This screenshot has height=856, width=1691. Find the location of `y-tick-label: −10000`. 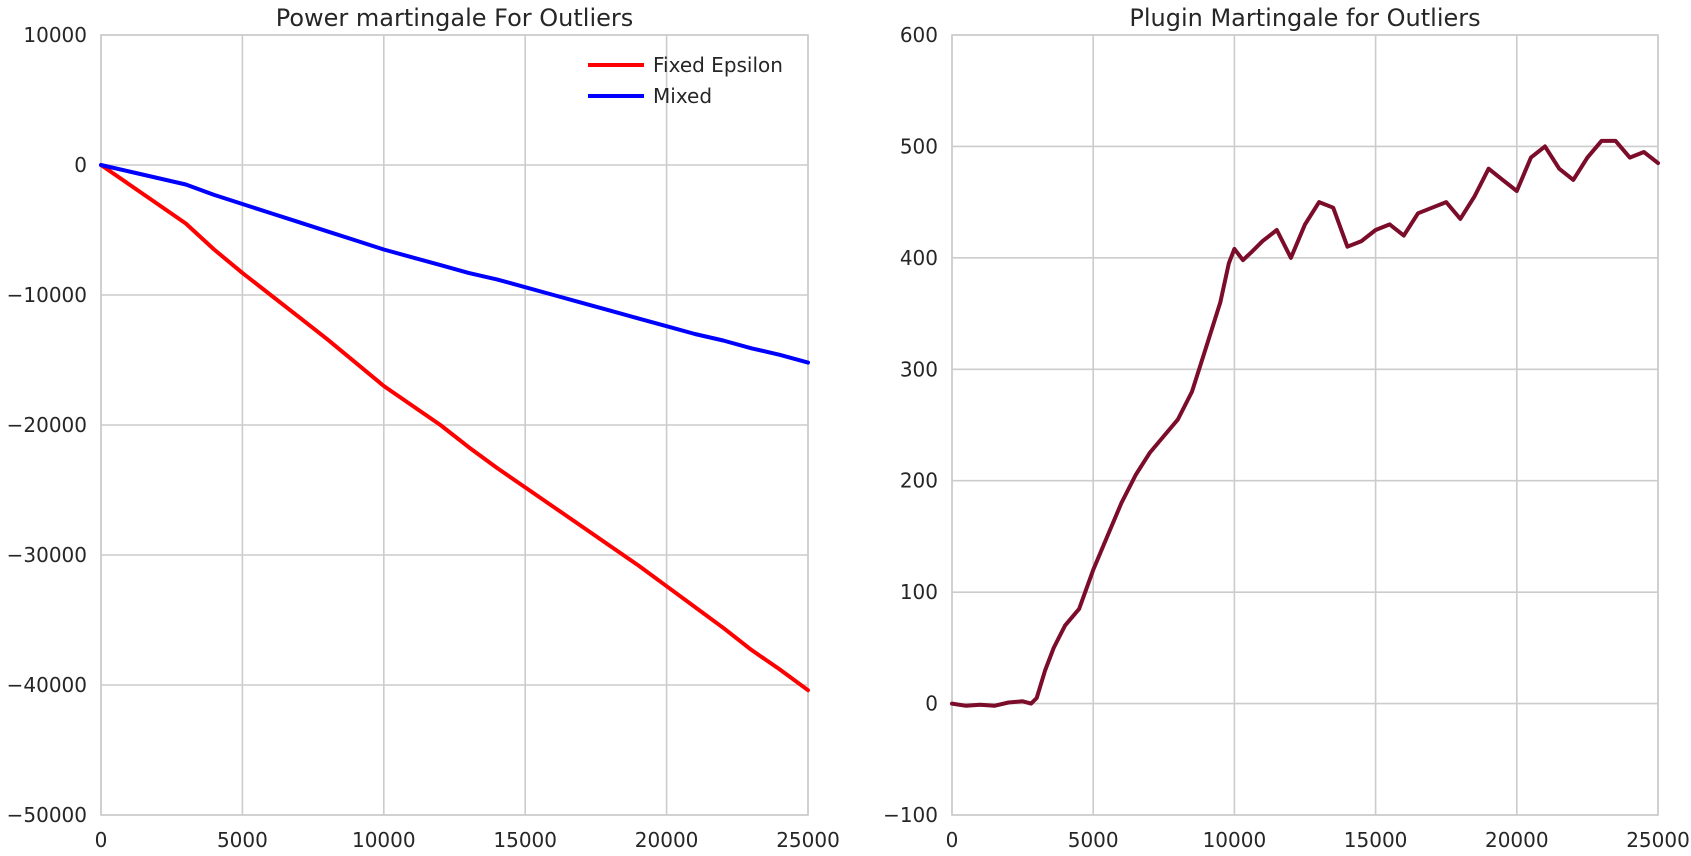

y-tick-label: −10000 is located at coordinates (47, 295).